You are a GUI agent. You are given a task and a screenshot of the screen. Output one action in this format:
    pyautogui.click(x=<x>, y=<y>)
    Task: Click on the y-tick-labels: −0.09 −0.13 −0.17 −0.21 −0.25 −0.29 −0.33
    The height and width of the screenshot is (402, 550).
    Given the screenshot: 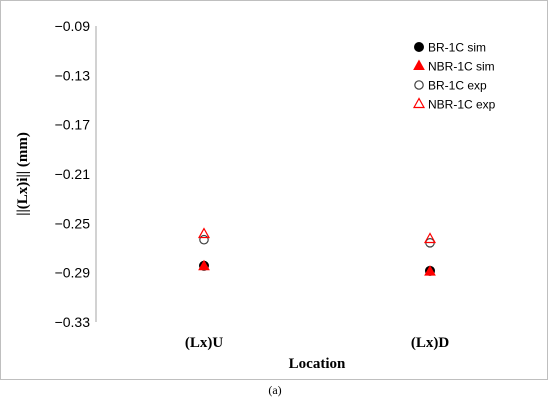 What is the action you would take?
    pyautogui.click(x=73, y=174)
    